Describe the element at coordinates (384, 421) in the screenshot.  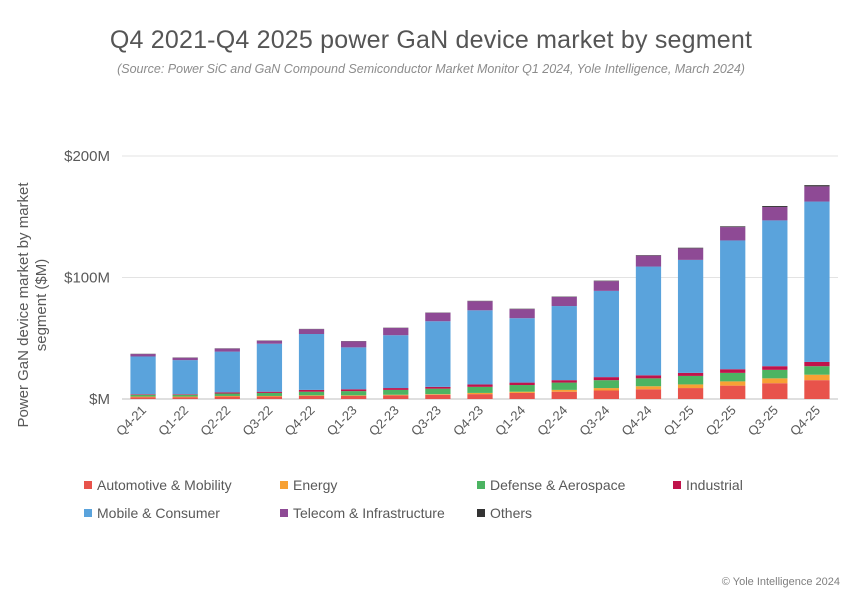
I see `x-tick-label: Q2-23` at that location.